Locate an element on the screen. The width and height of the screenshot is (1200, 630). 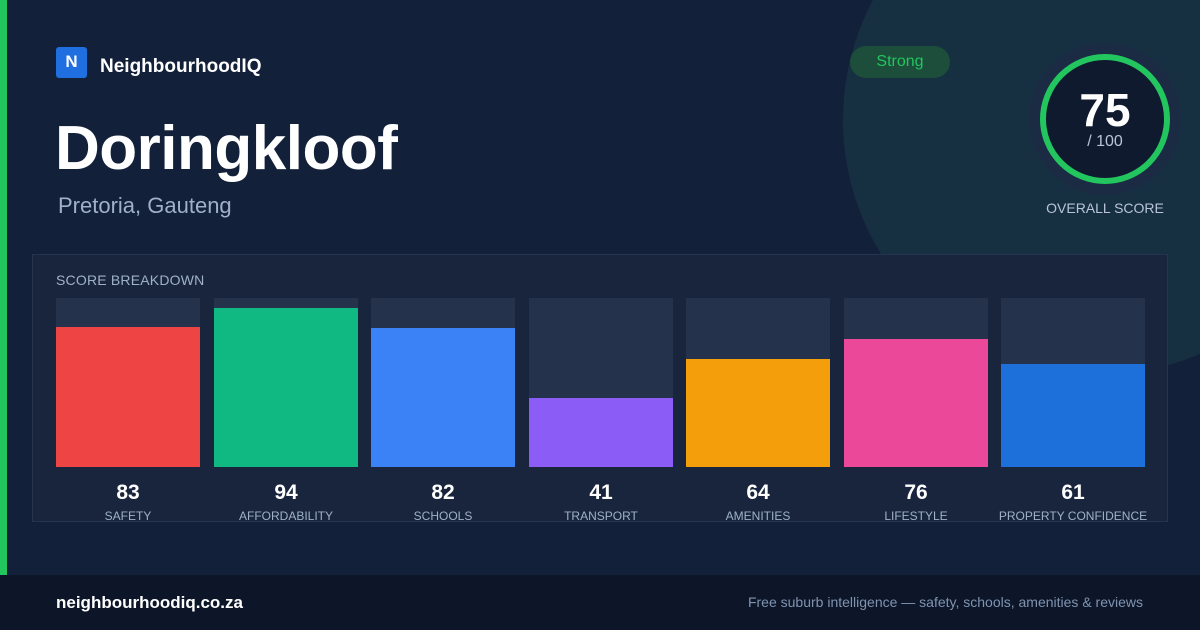
brand-name: NeighbourhoodIQ is located at coordinates (181, 66).